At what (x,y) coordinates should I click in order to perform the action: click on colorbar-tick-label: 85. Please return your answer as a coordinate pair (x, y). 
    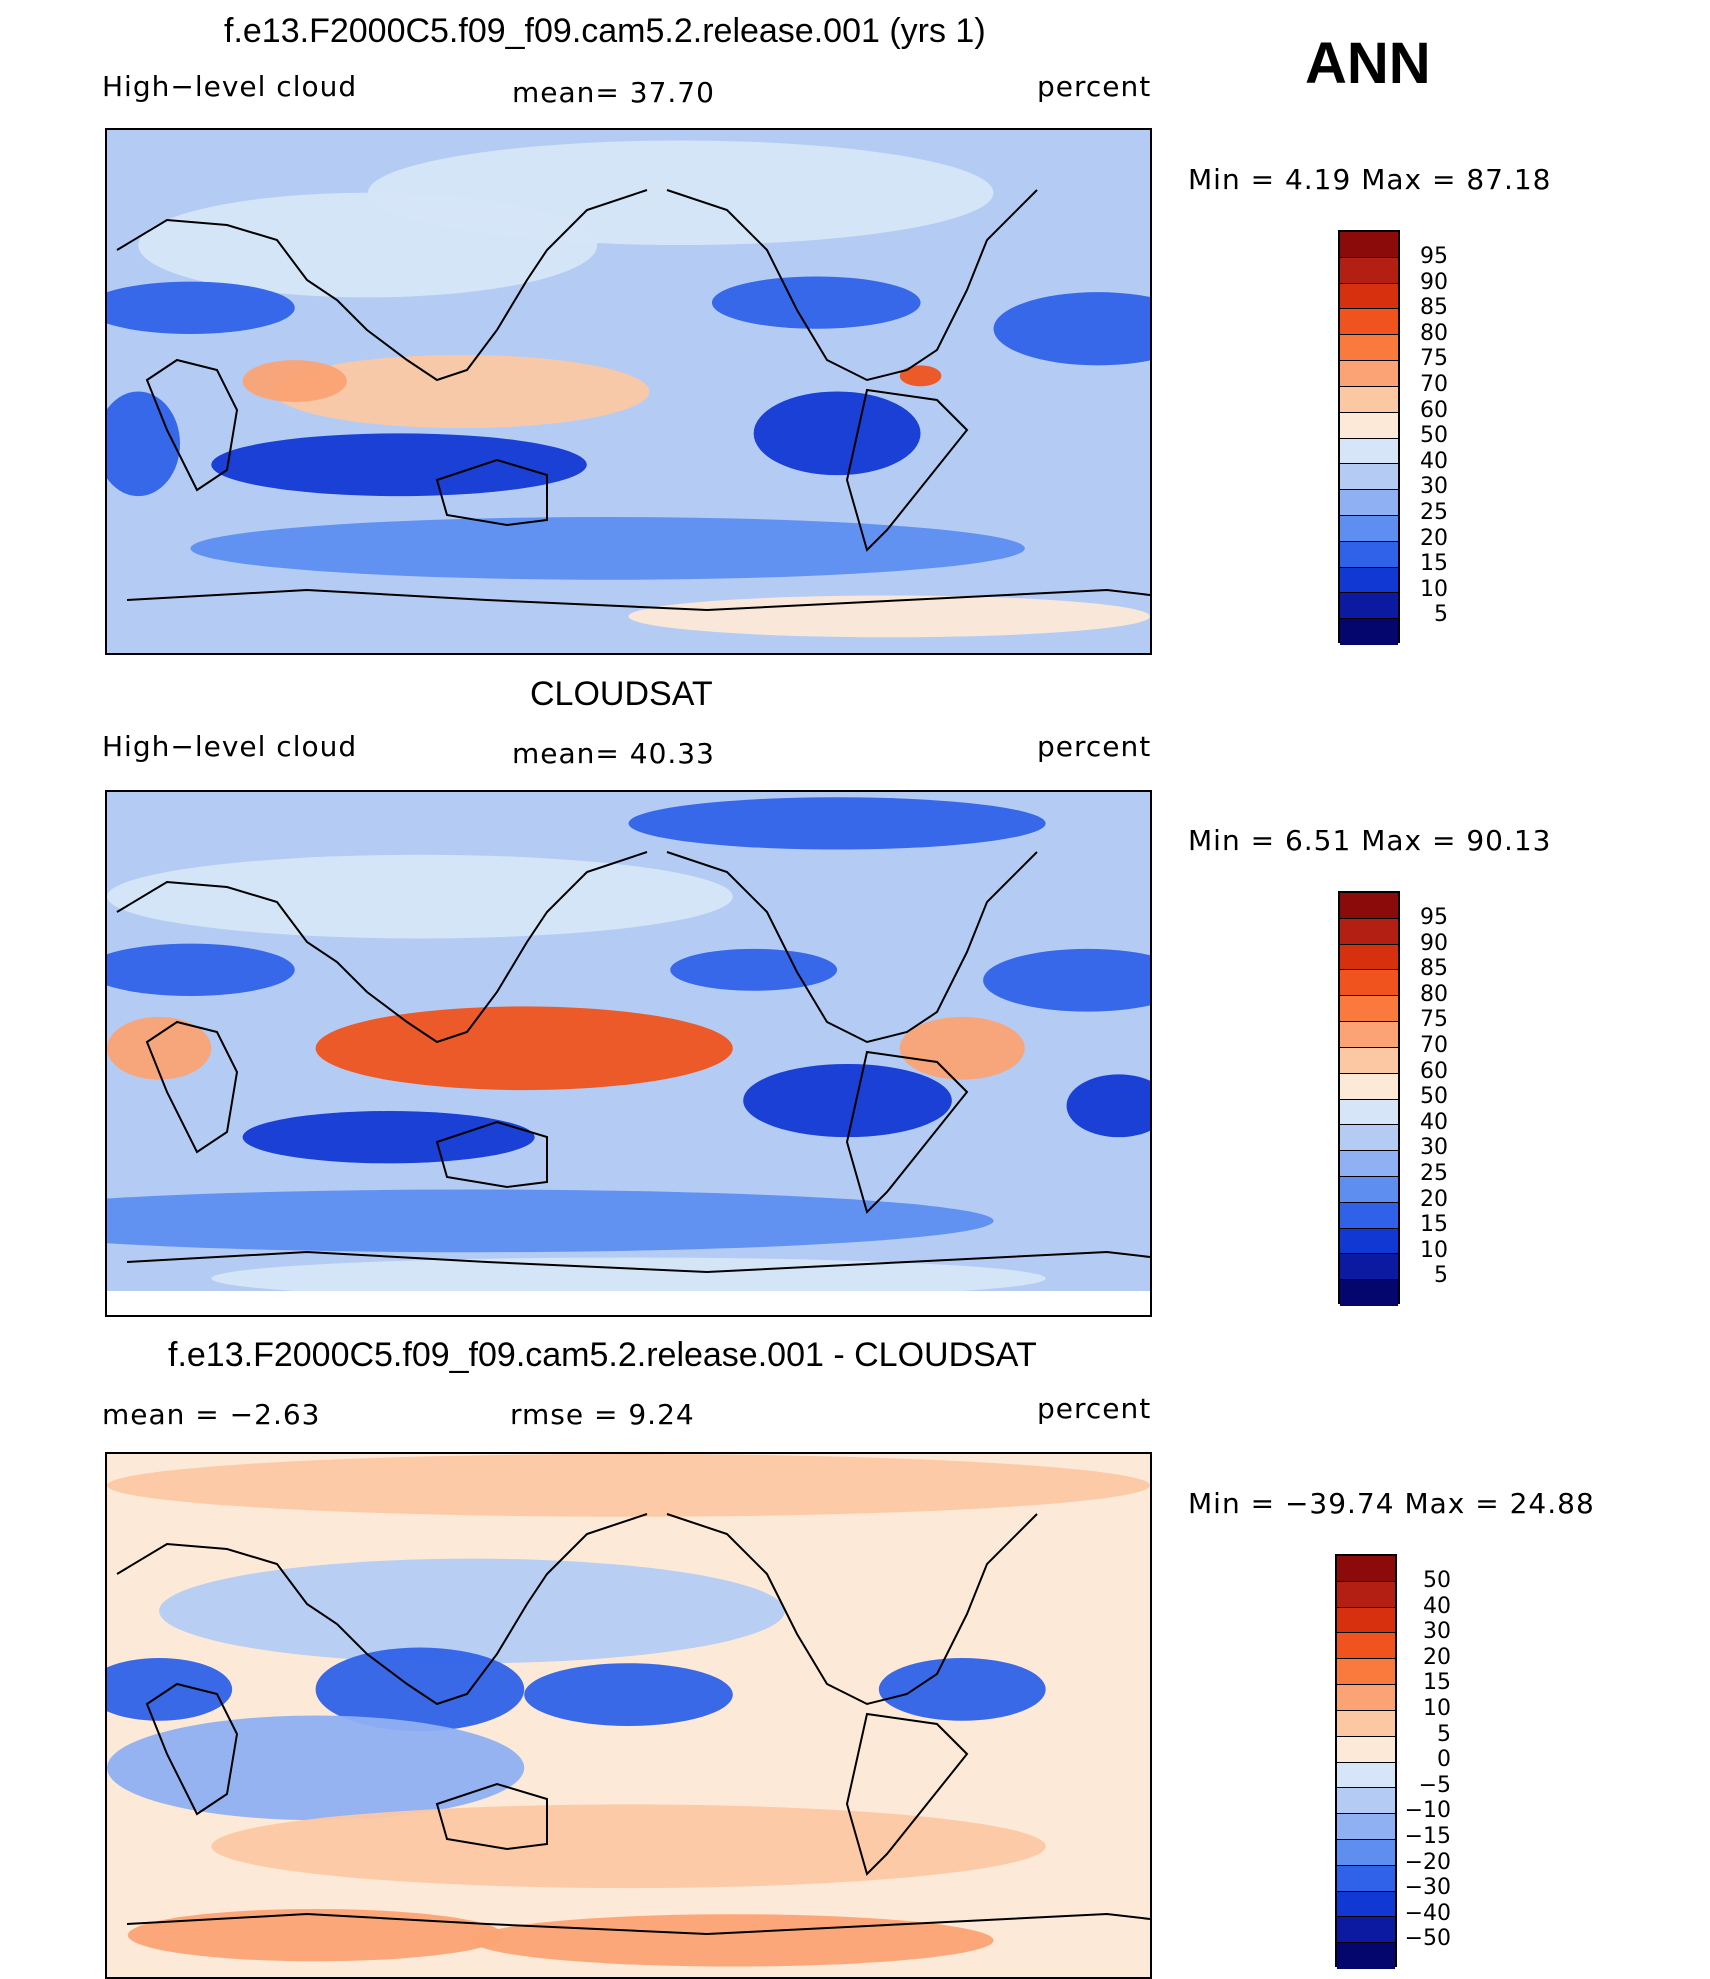
    Looking at the image, I should click on (1434, 308).